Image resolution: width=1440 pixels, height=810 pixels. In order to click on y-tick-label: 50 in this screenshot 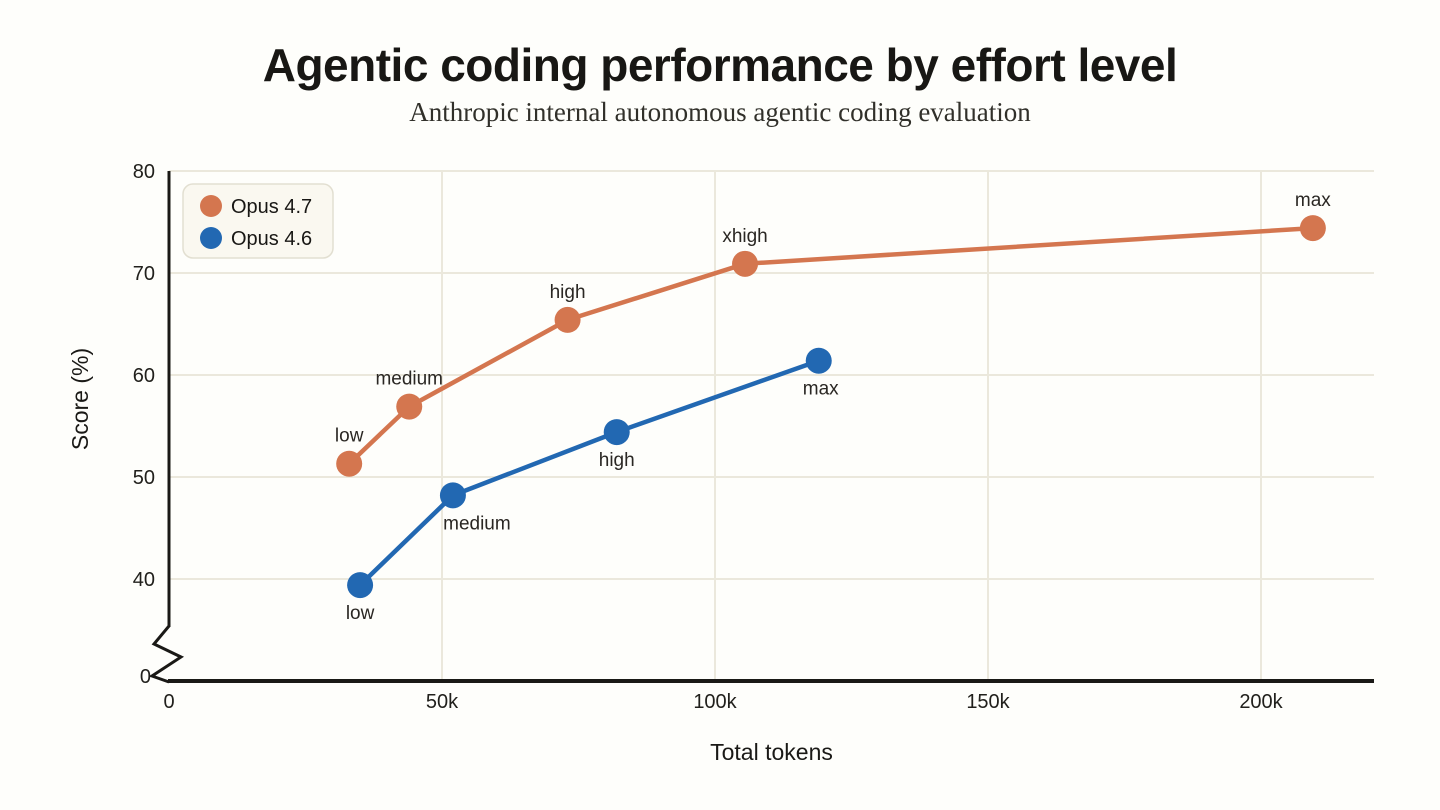, I will do `click(144, 478)`.